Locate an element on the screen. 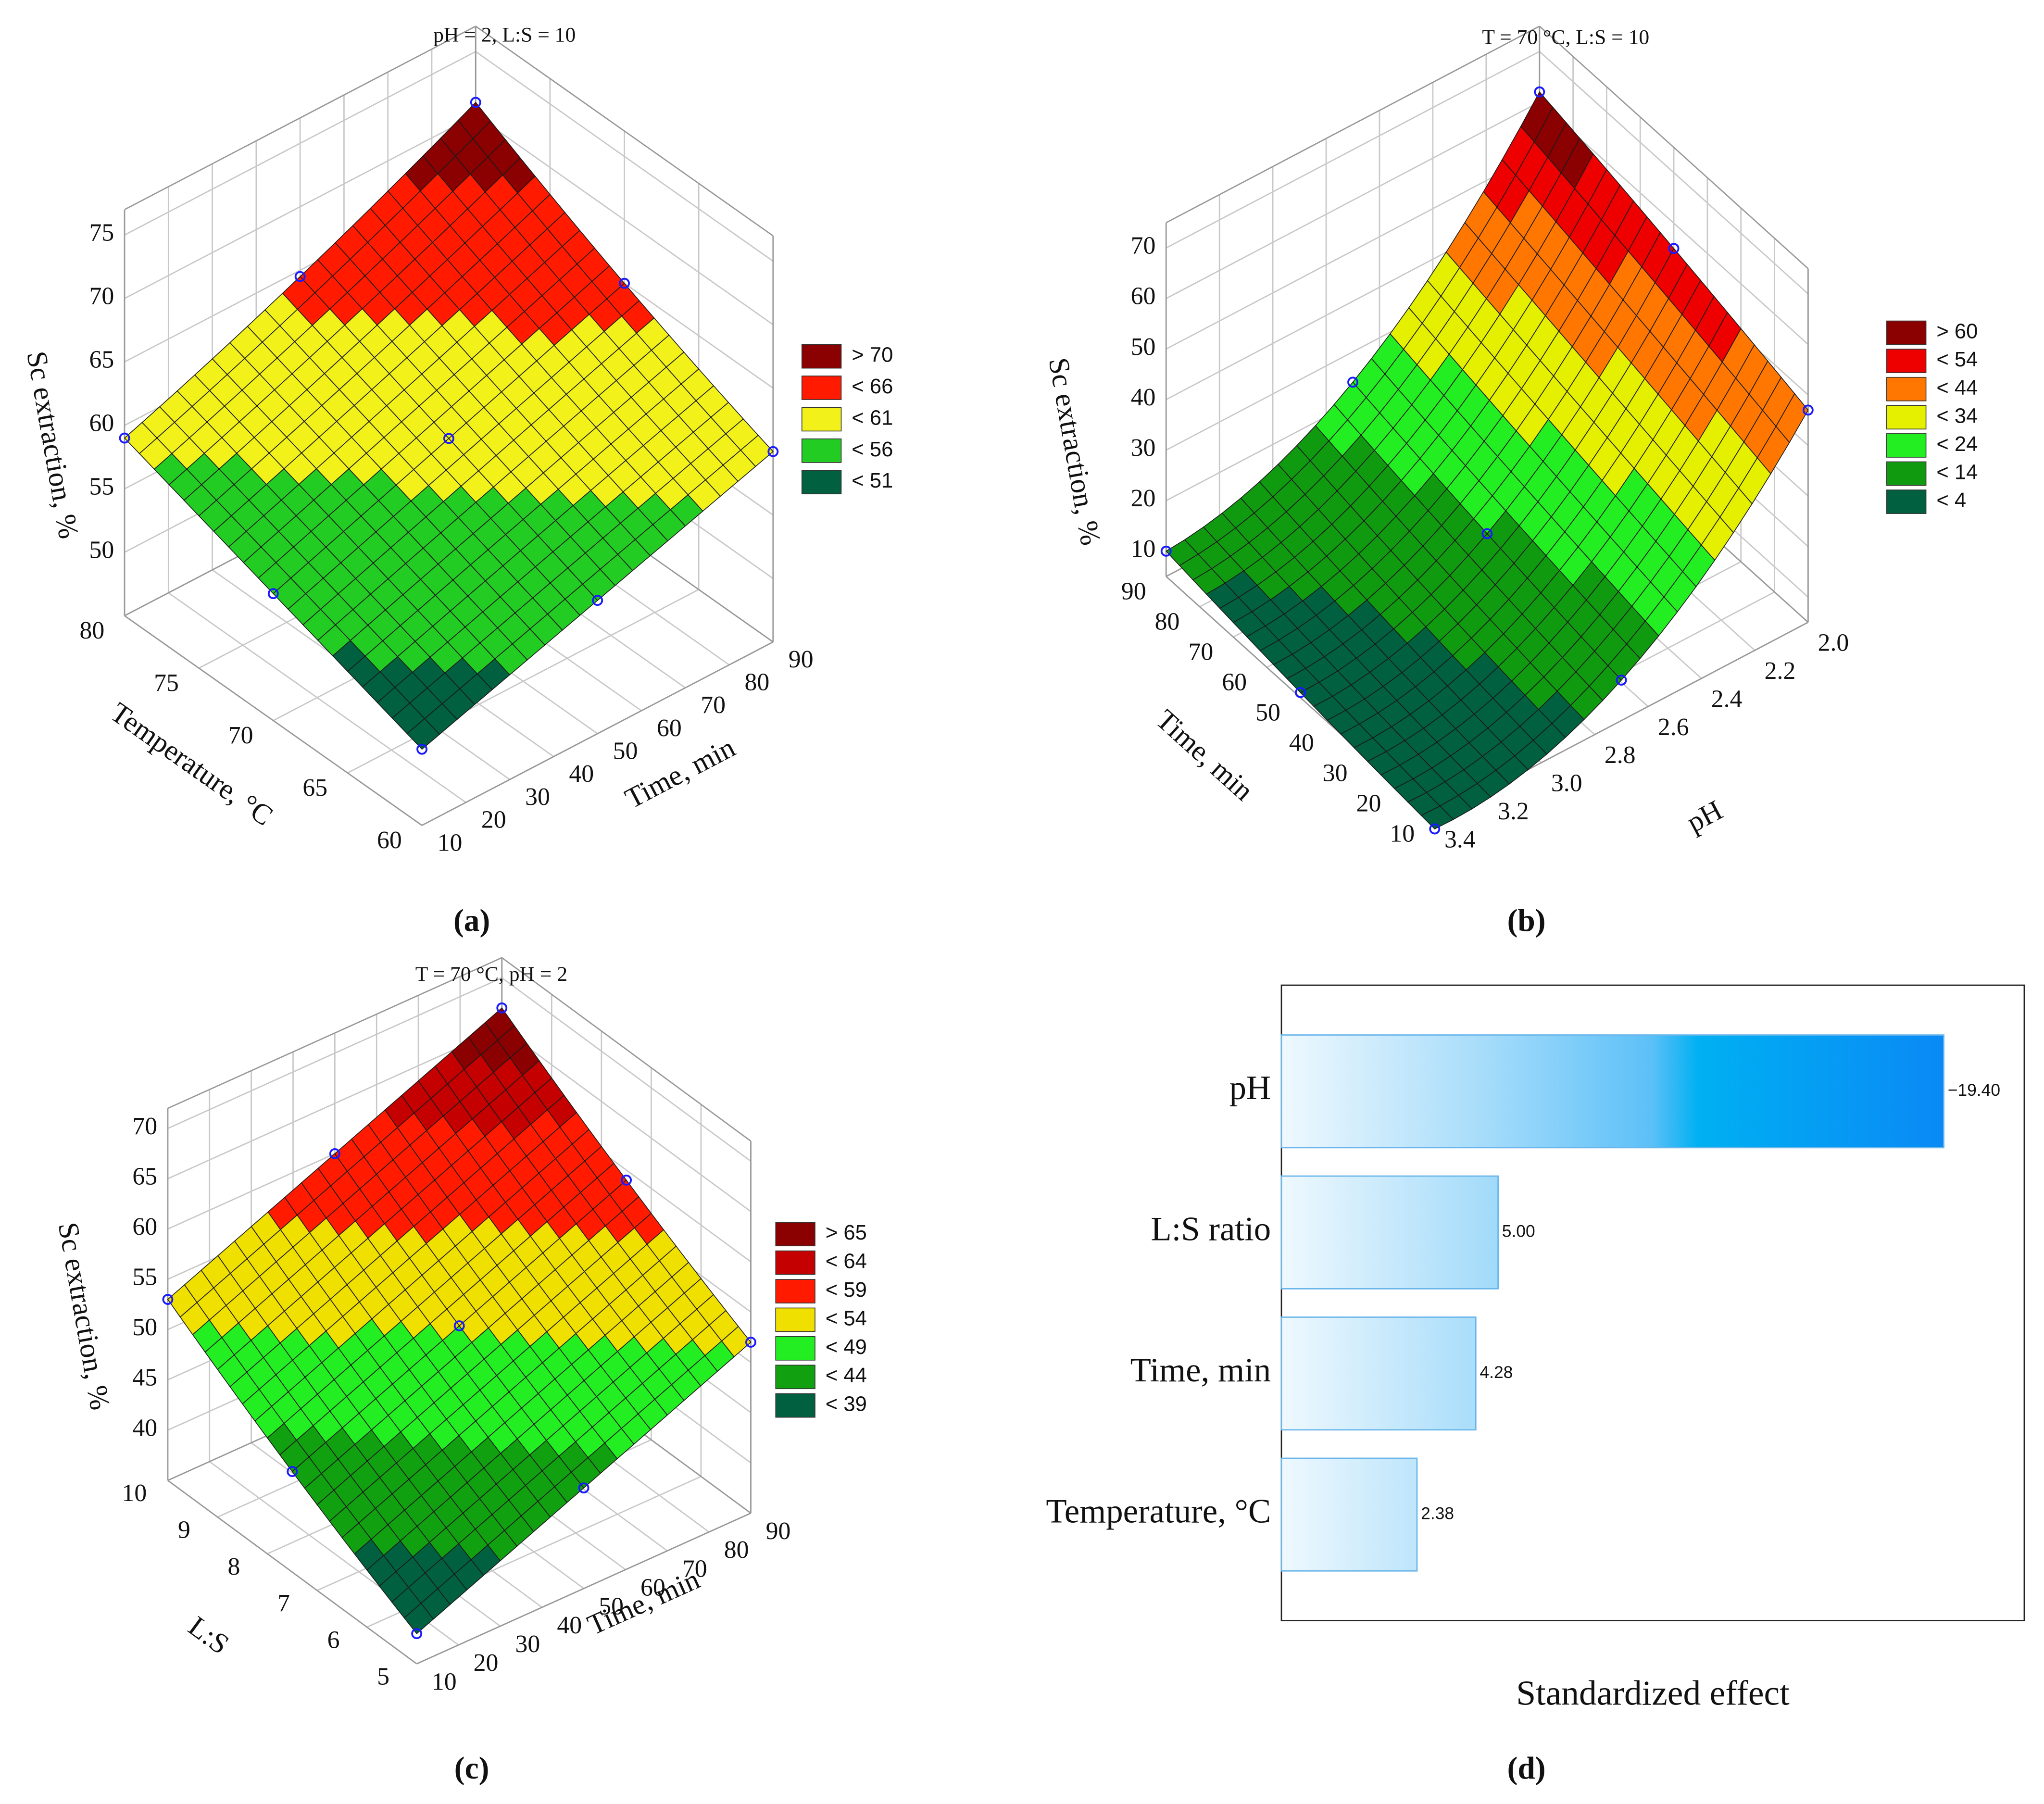 The width and height of the screenshot is (2044, 1804). chart-title: pH = 2, L:S = 10 is located at coordinates (504, 34).